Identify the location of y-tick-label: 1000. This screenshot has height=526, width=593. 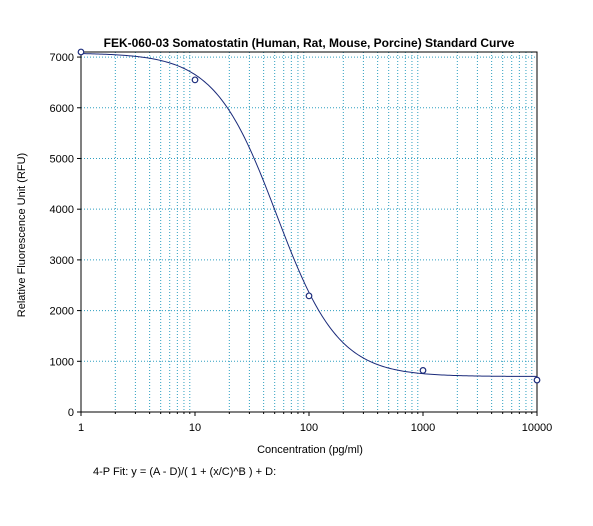
(62, 362).